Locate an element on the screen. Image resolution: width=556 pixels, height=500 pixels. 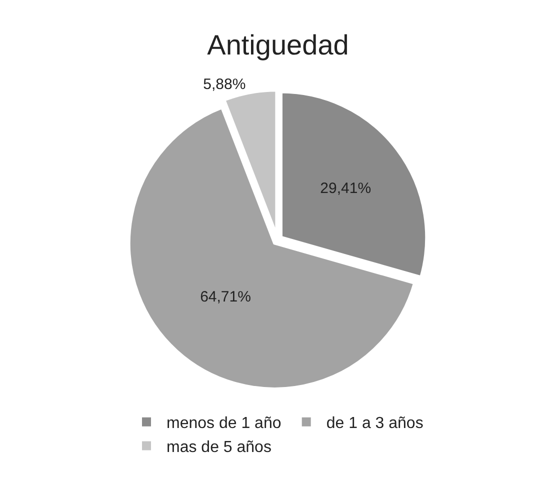
legend-label: mas de 5 años is located at coordinates (219, 447).